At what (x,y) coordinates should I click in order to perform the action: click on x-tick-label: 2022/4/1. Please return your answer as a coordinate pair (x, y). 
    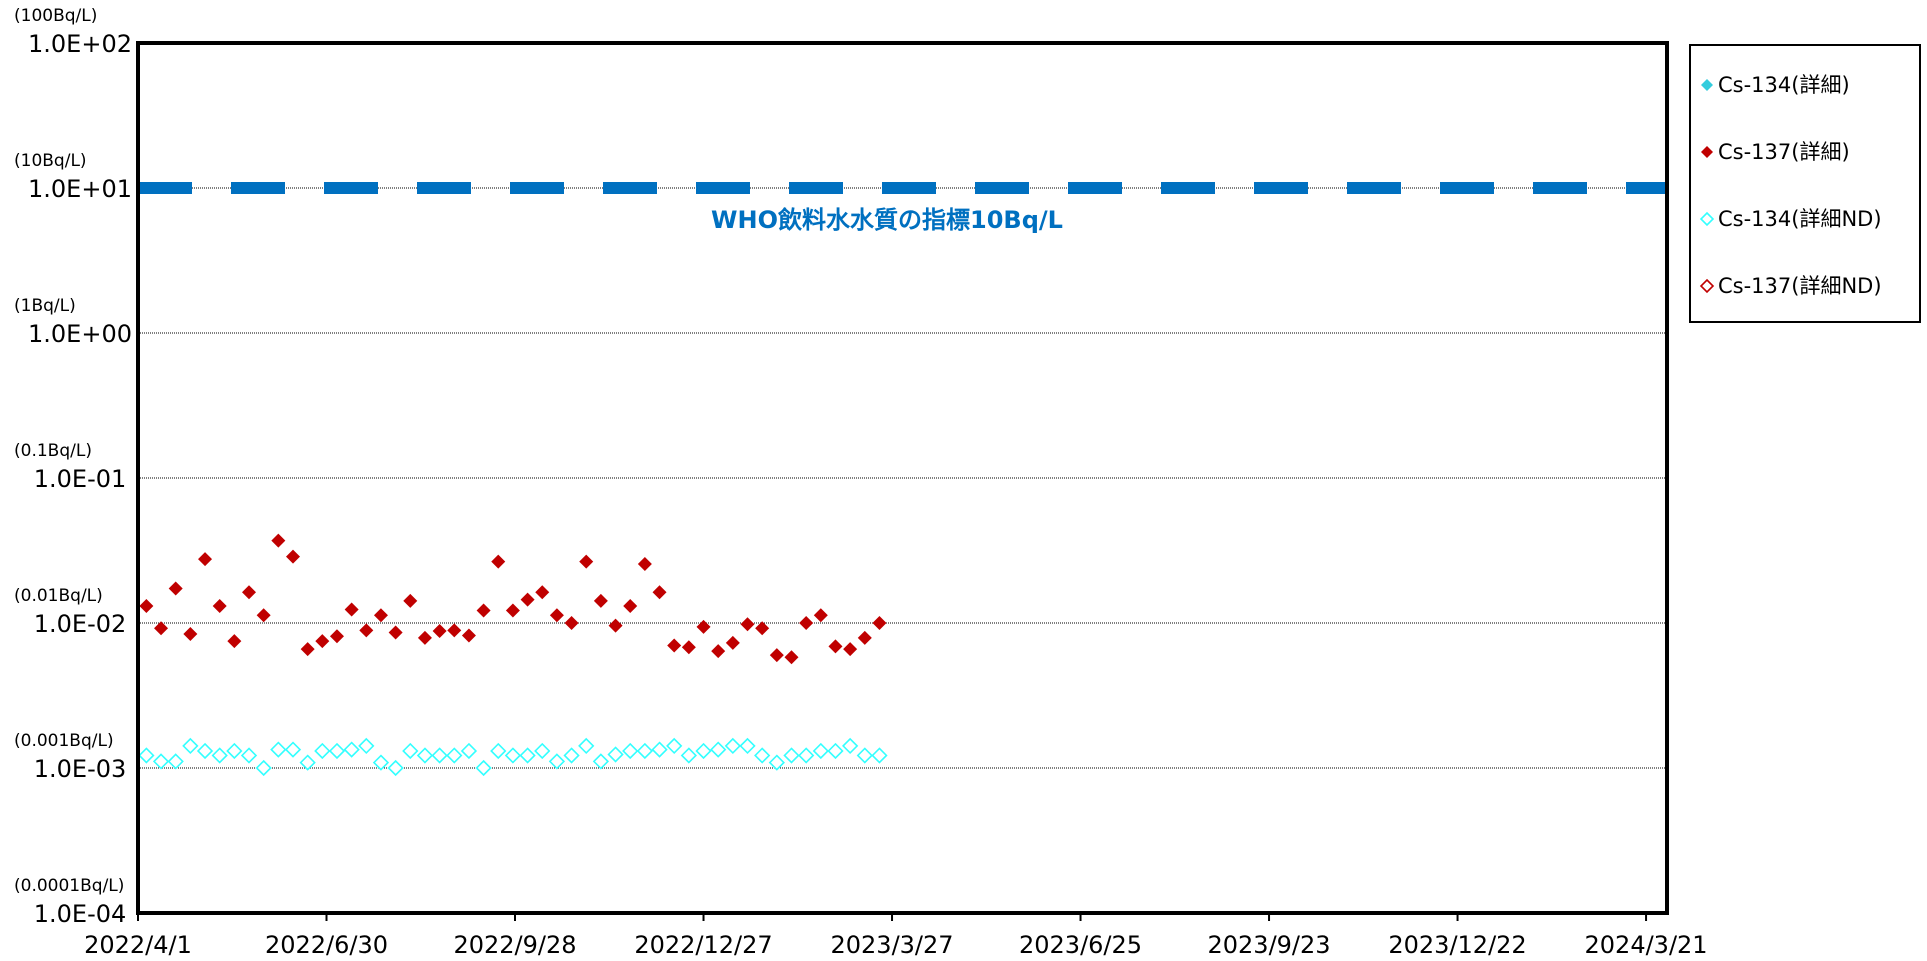
    Looking at the image, I should click on (138, 945).